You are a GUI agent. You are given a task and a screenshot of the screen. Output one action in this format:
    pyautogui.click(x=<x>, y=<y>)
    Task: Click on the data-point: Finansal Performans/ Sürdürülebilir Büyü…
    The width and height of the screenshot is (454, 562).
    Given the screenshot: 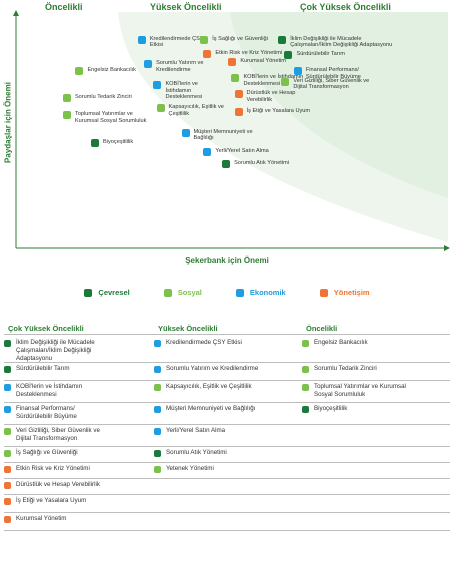 What is the action you would take?
    pyautogui.click(x=327, y=73)
    